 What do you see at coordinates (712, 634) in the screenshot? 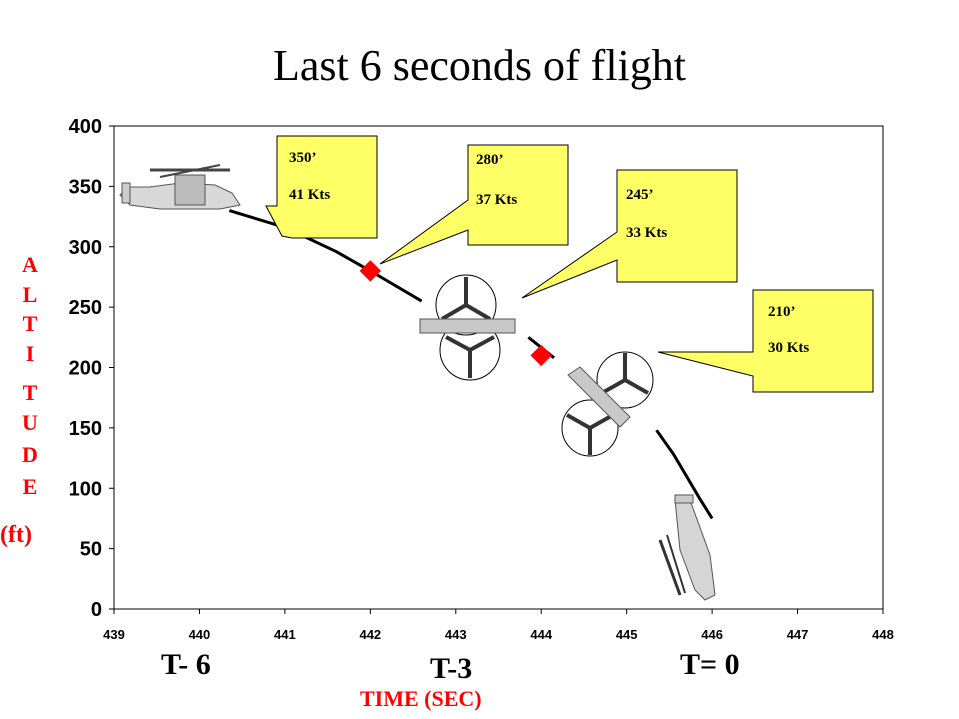
I see `x-tick-label: 446` at bounding box center [712, 634].